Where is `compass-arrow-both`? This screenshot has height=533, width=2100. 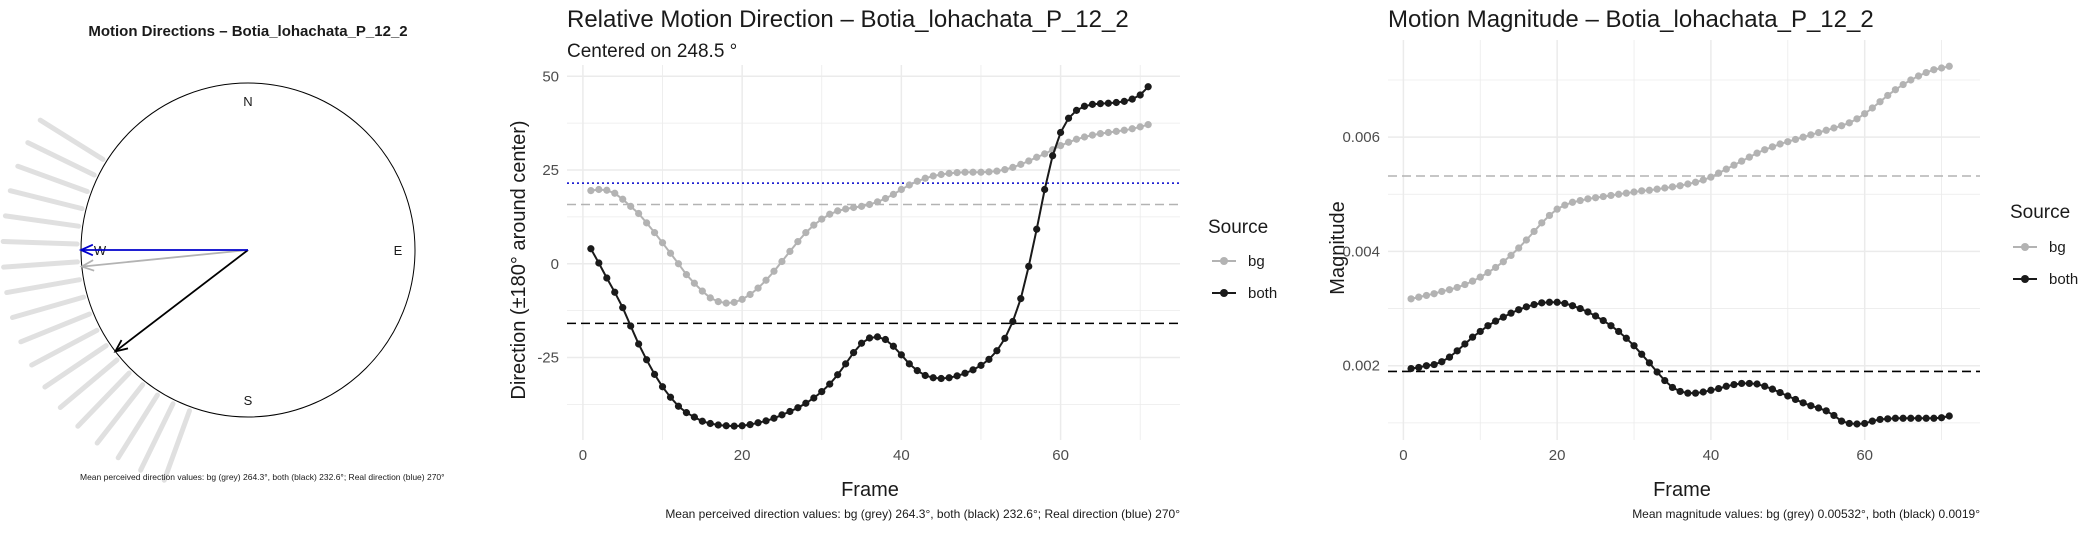
compass-arrow-both is located at coordinates (181, 301).